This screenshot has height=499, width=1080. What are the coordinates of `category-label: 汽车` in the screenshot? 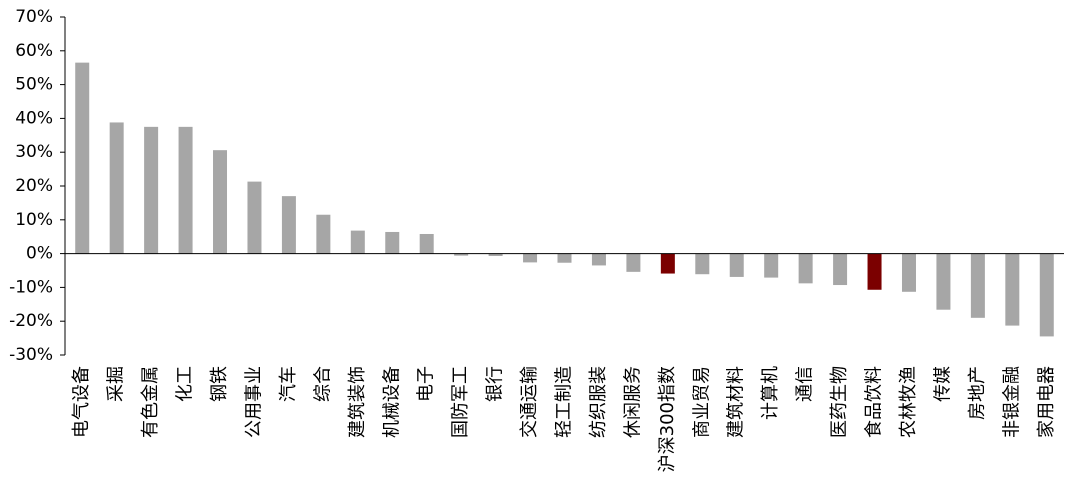 It's located at (288, 384).